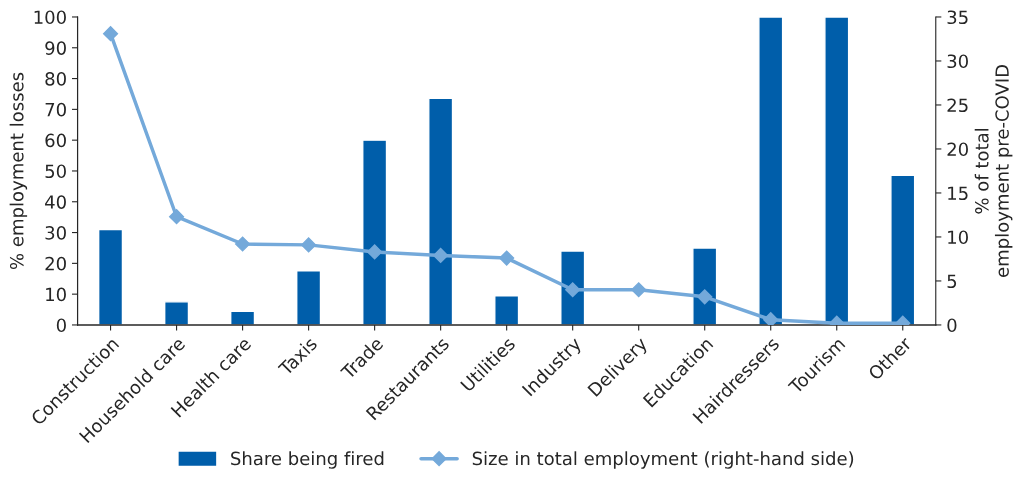 The width and height of the screenshot is (1034, 485). Describe the element at coordinates (55, 48) in the screenshot. I see `y-tick-label: 90` at that location.